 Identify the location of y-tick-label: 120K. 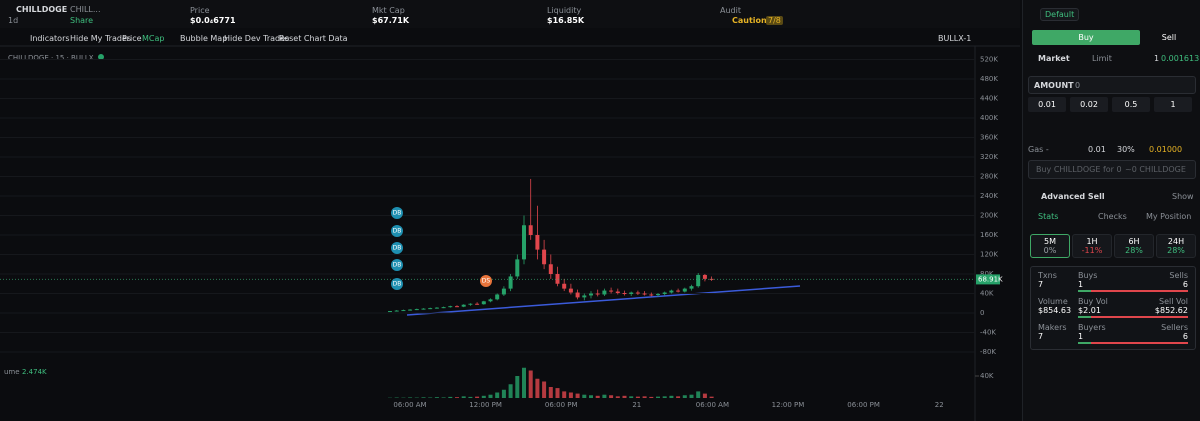
(989, 255).